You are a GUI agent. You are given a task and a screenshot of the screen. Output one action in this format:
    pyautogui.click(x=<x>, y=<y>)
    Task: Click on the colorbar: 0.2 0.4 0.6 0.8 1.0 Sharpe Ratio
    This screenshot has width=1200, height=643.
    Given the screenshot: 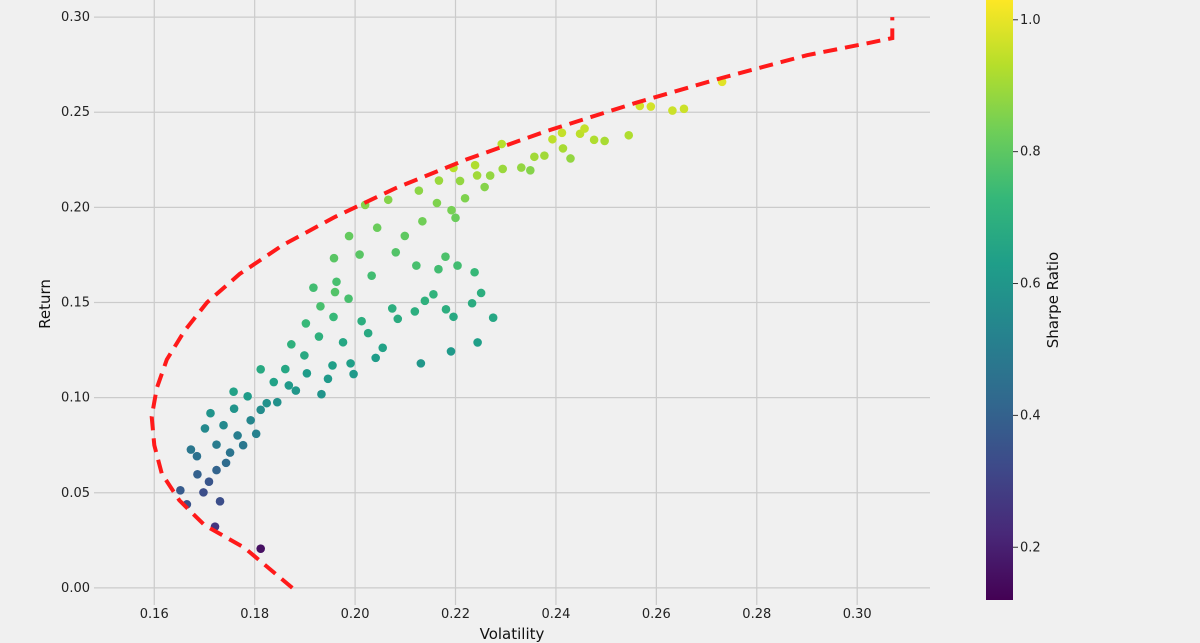 What is the action you would take?
    pyautogui.click(x=1024, y=300)
    